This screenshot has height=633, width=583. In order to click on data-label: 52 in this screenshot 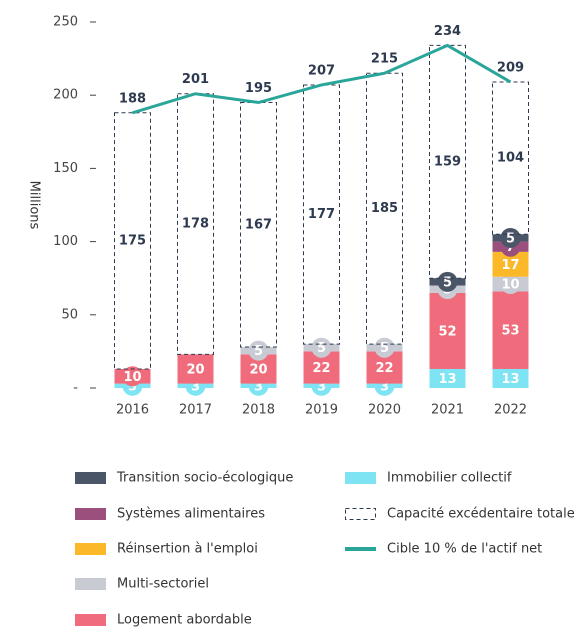, I will do `click(447, 331)`.